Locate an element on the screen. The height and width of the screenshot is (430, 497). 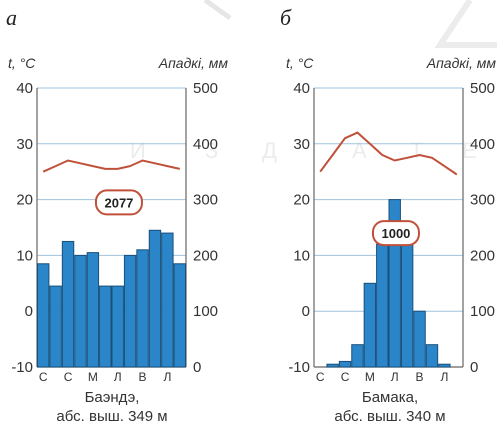
station-altitude: абс. выш. 340 м is located at coordinates (389, 416).